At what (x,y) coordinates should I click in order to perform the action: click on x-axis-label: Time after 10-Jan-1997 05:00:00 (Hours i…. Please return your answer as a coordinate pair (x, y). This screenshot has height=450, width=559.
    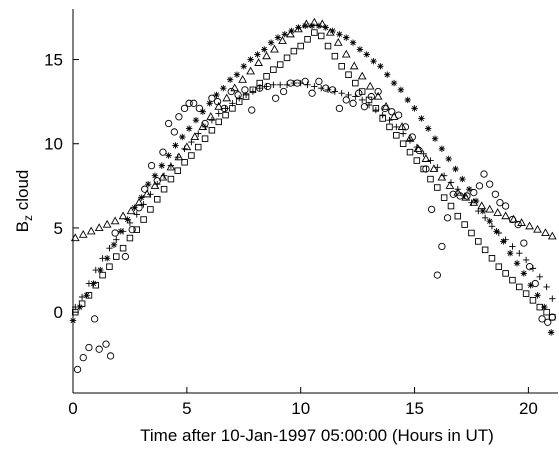
    Looking at the image, I should click on (317, 435).